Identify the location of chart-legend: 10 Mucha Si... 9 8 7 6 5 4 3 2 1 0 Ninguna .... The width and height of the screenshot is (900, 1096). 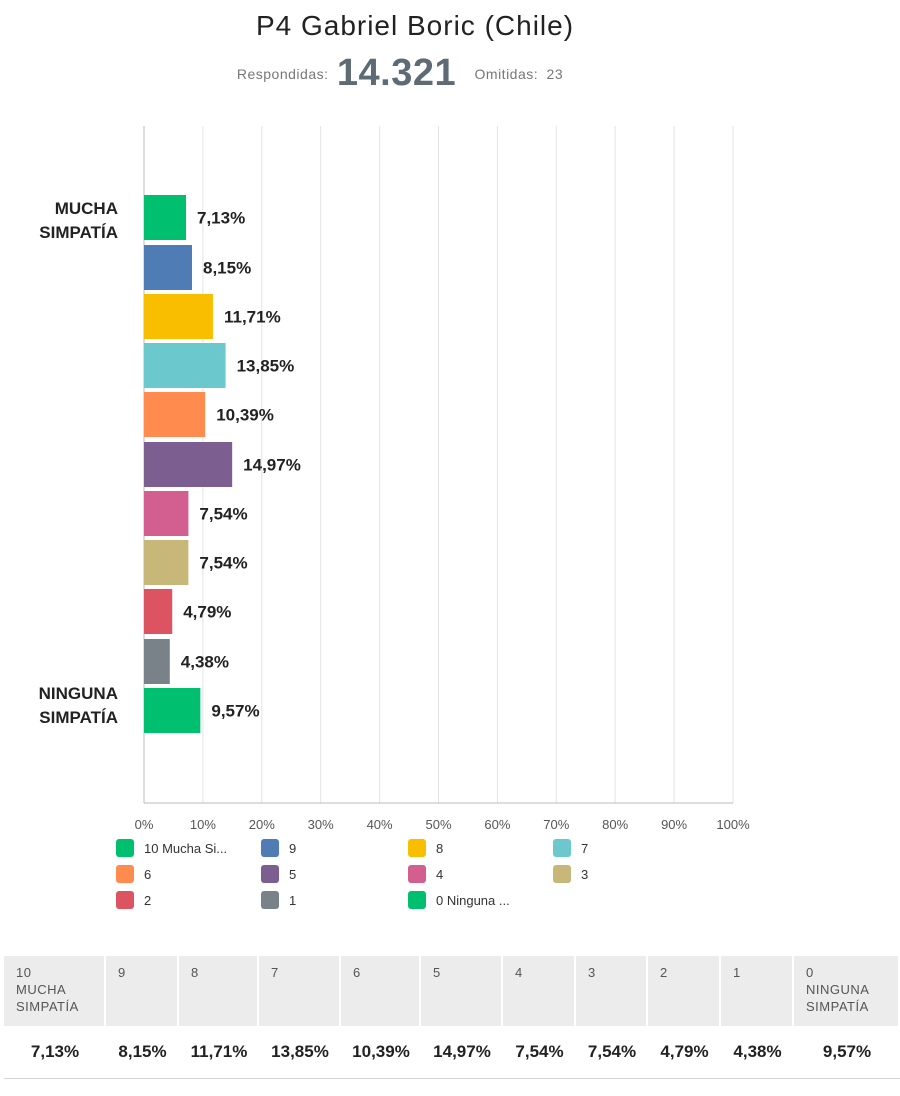
(416, 878).